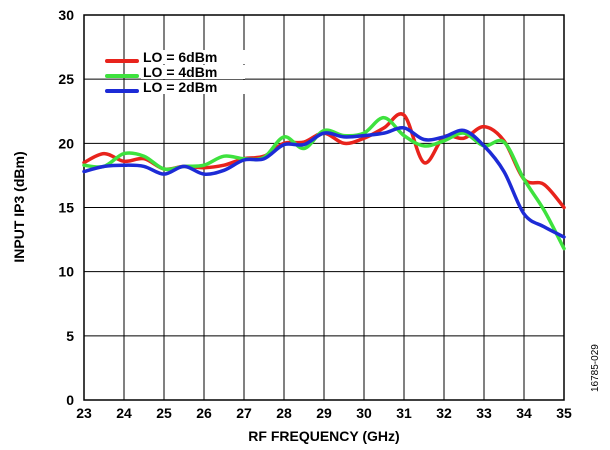 Image resolution: width=610 pixels, height=450 pixels. What do you see at coordinates (484, 413) in the screenshot?
I see `x-tick-label: 33` at bounding box center [484, 413].